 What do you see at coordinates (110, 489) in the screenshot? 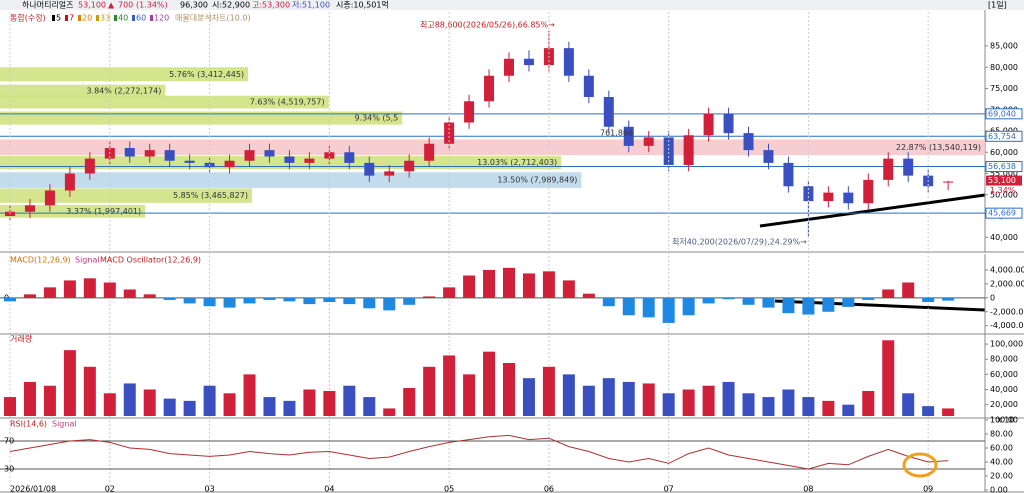
I see `x-tick-label: 02` at bounding box center [110, 489].